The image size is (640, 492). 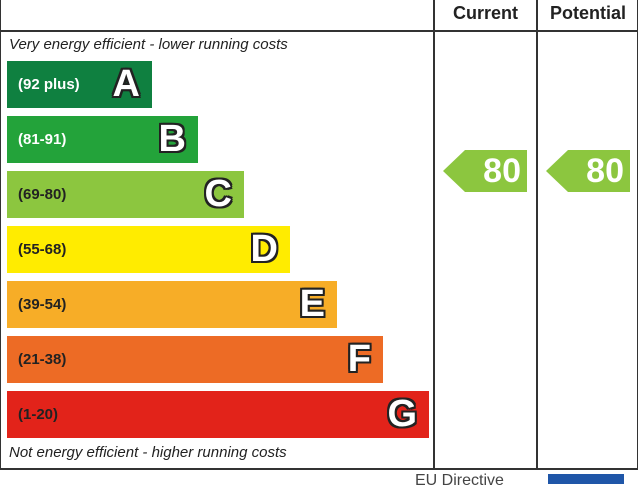 What do you see at coordinates (49, 84) in the screenshot?
I see `band-a-range: (92 plus)` at bounding box center [49, 84].